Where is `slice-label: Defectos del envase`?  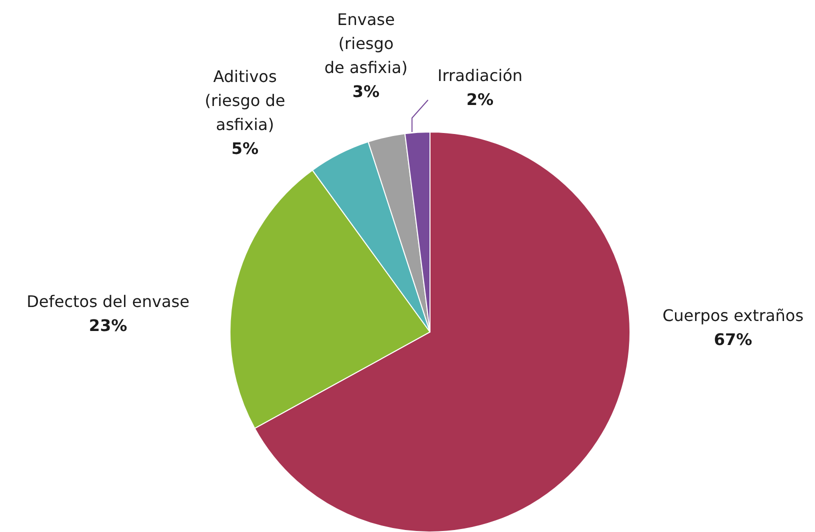 slice-label: Defectos del envase is located at coordinates (108, 301).